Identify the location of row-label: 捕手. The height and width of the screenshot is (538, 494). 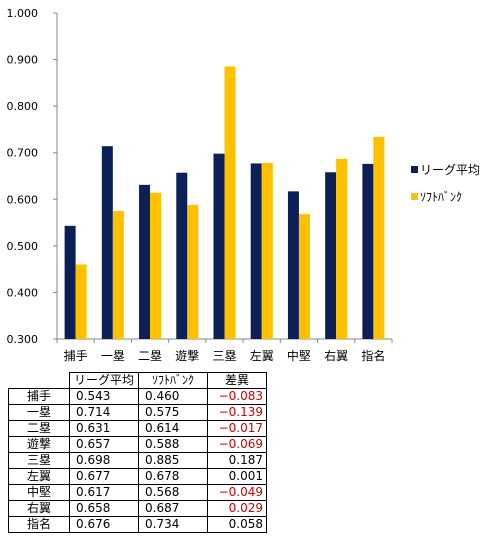
(39, 396).